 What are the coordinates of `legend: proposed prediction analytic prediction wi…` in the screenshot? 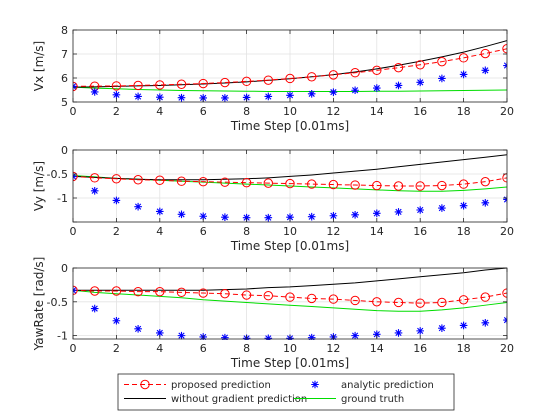 It's located at (286, 392).